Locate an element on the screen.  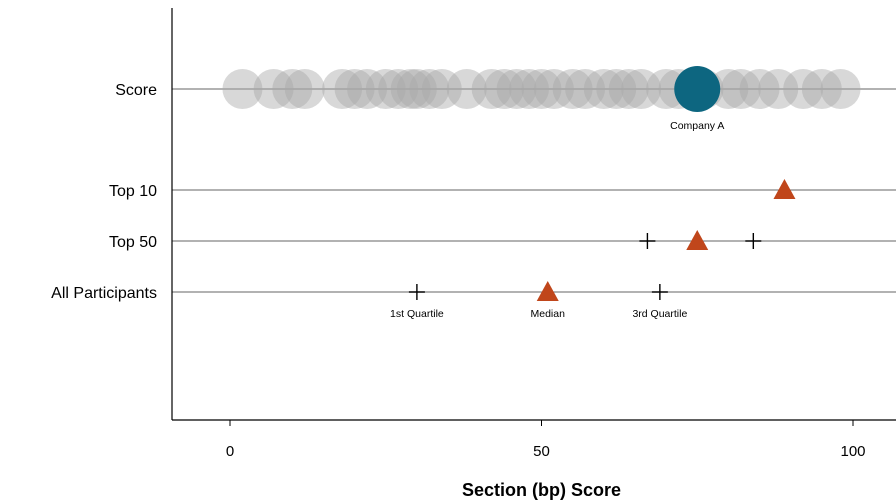
participant-bubbles is located at coordinates (541, 89).